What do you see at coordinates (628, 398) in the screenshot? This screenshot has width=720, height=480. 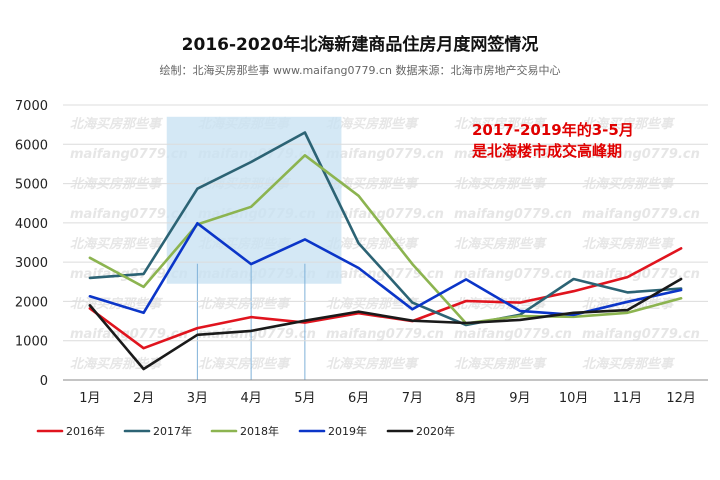 I see `x-tick-label: 11月` at bounding box center [628, 398].